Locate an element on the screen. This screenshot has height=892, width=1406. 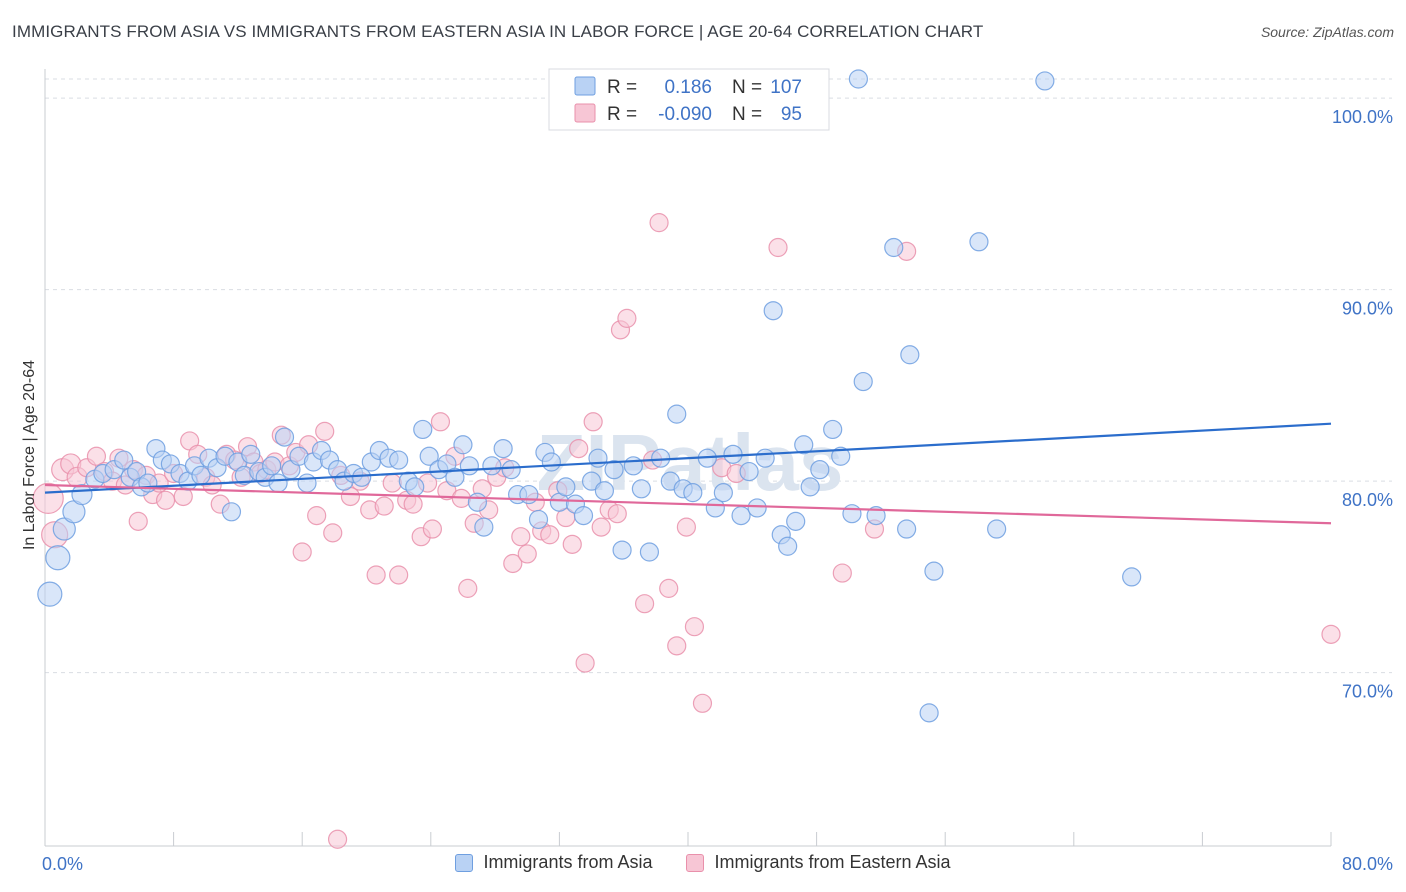
legend-swatch-asia-bottom is located at coordinates (464, 862).